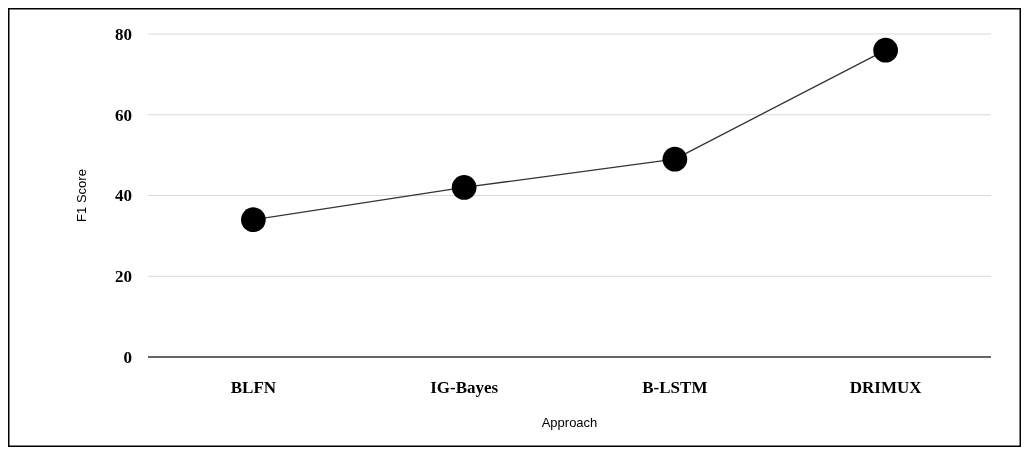 This screenshot has height=455, width=1029. Describe the element at coordinates (123, 115) in the screenshot. I see `y-tick-label: 60` at that location.